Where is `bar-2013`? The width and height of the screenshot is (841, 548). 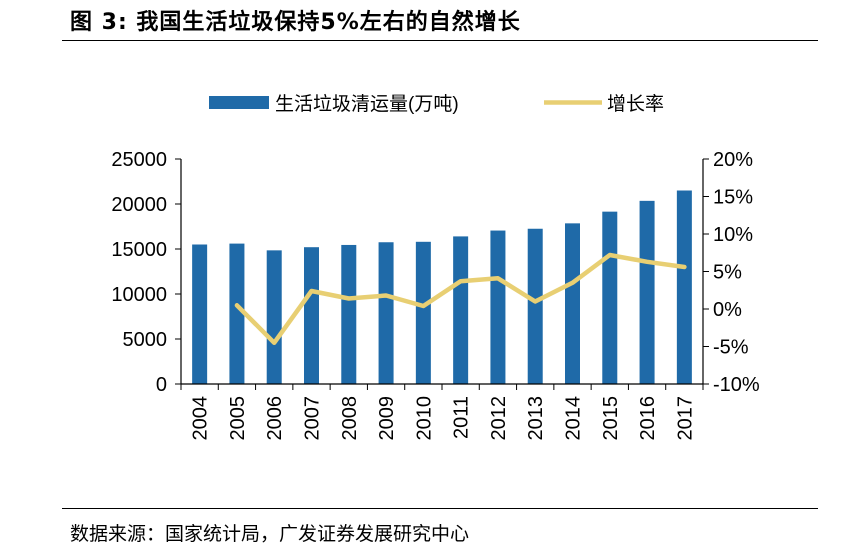 bar-2013 is located at coordinates (535, 306).